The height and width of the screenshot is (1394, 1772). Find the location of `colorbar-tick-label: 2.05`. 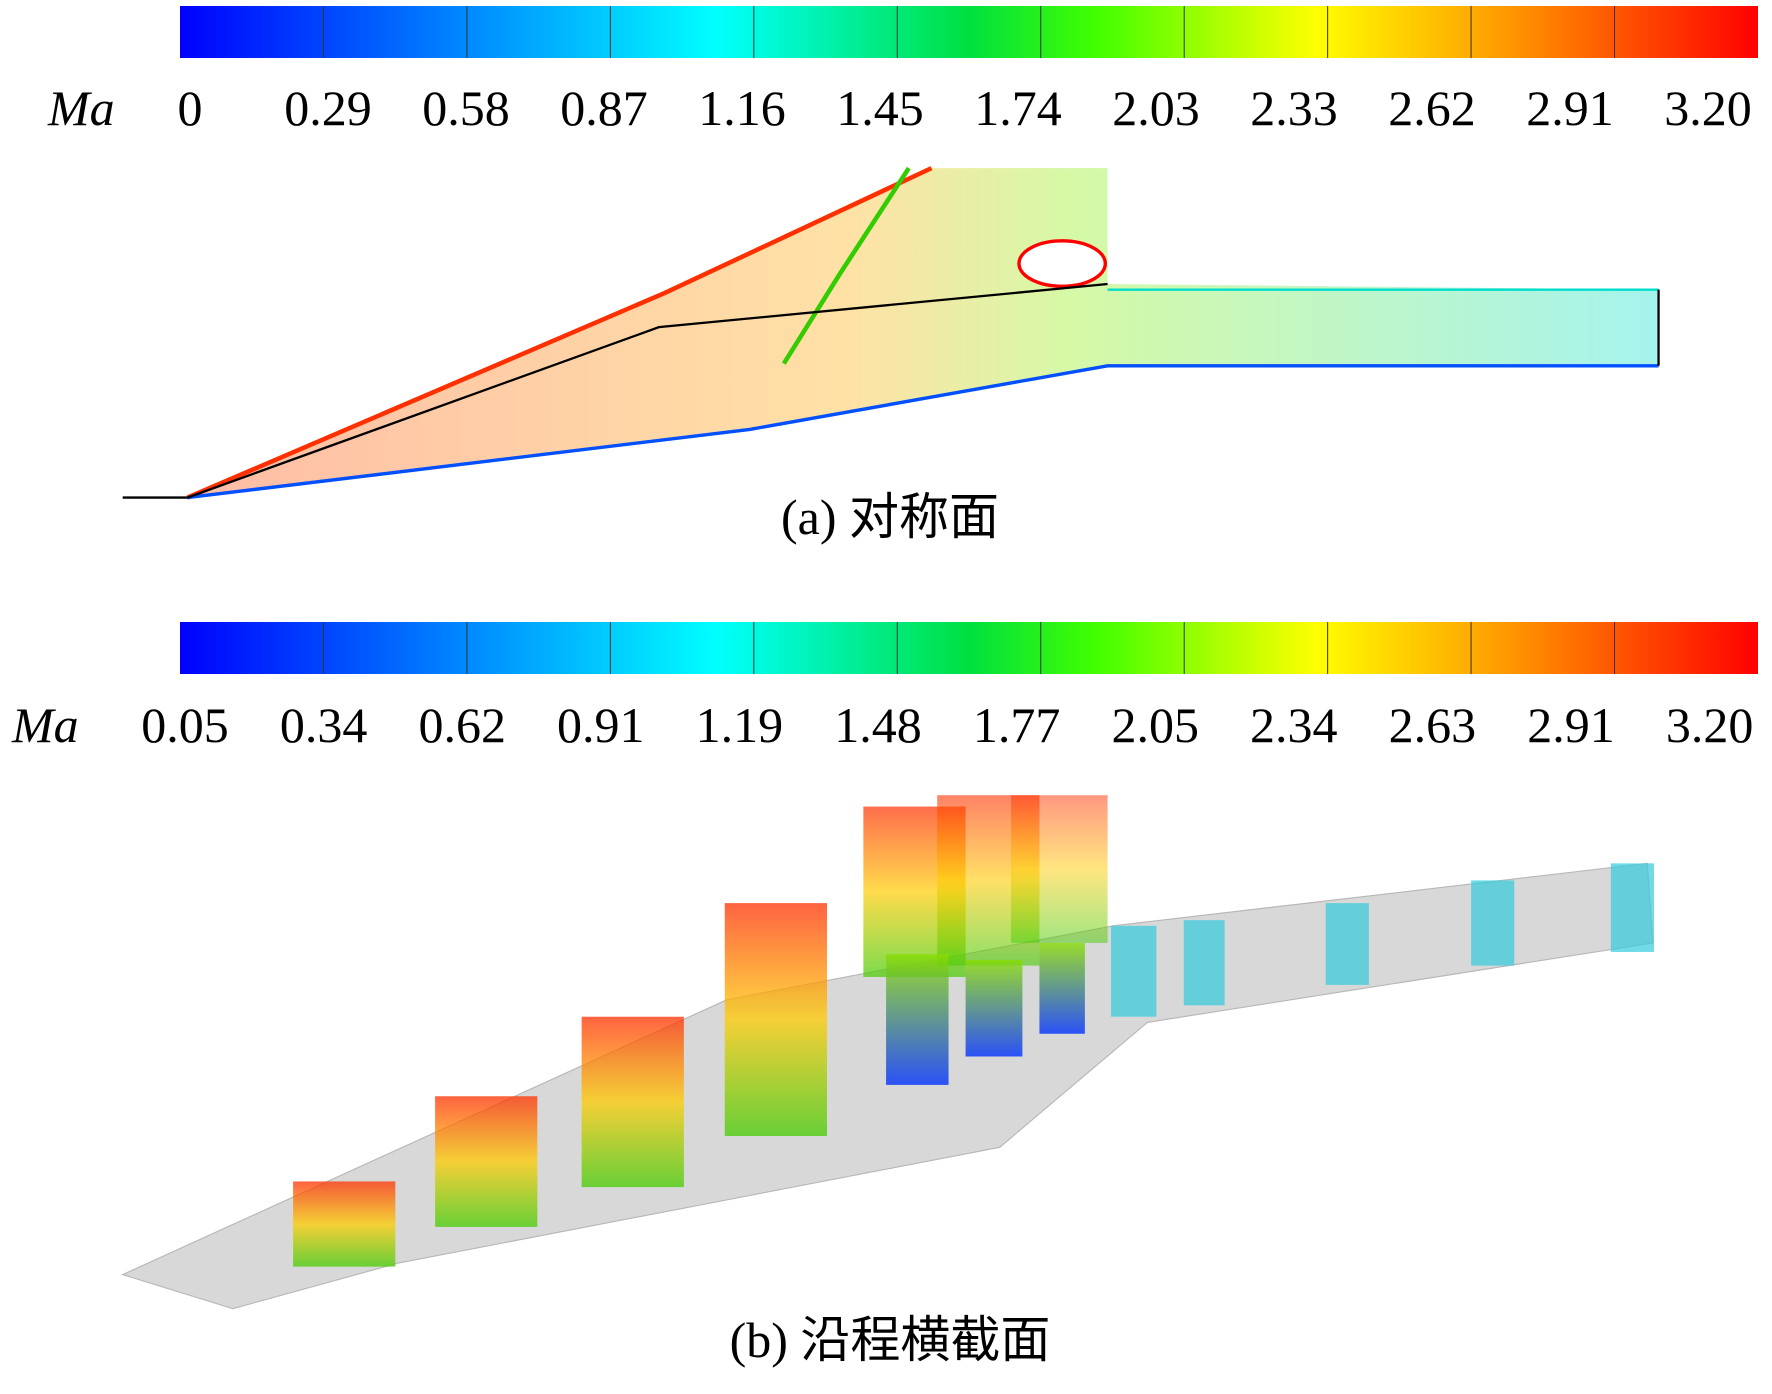

colorbar-tick-label: 2.05 is located at coordinates (1155, 725).